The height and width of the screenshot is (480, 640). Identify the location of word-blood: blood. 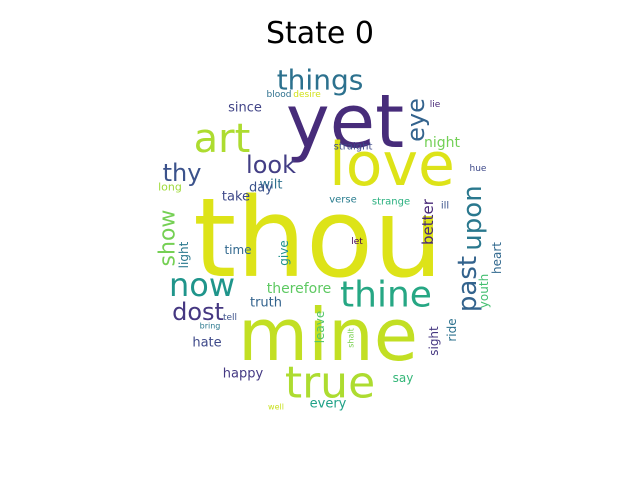
(279, 95).